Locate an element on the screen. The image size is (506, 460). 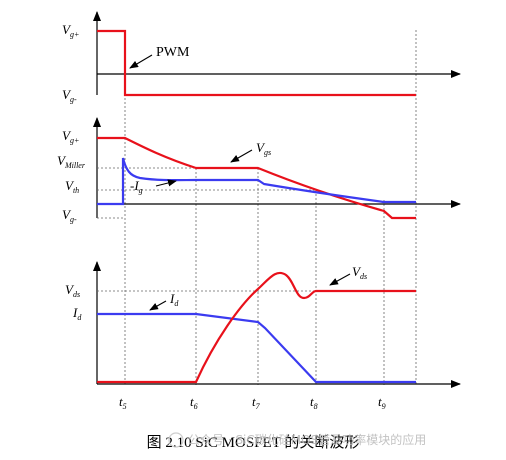
ig-pointer is located at coordinates (166, 183).